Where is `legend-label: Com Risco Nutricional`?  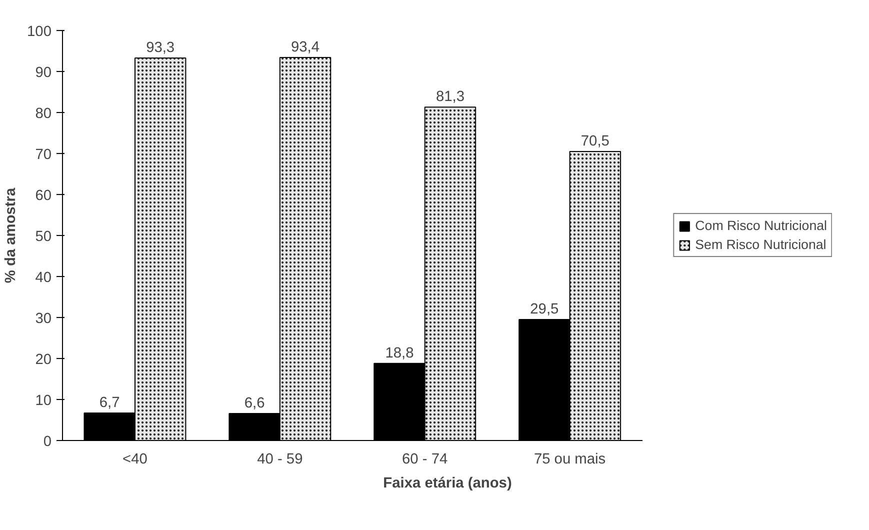 legend-label: Com Risco Nutricional is located at coordinates (761, 225).